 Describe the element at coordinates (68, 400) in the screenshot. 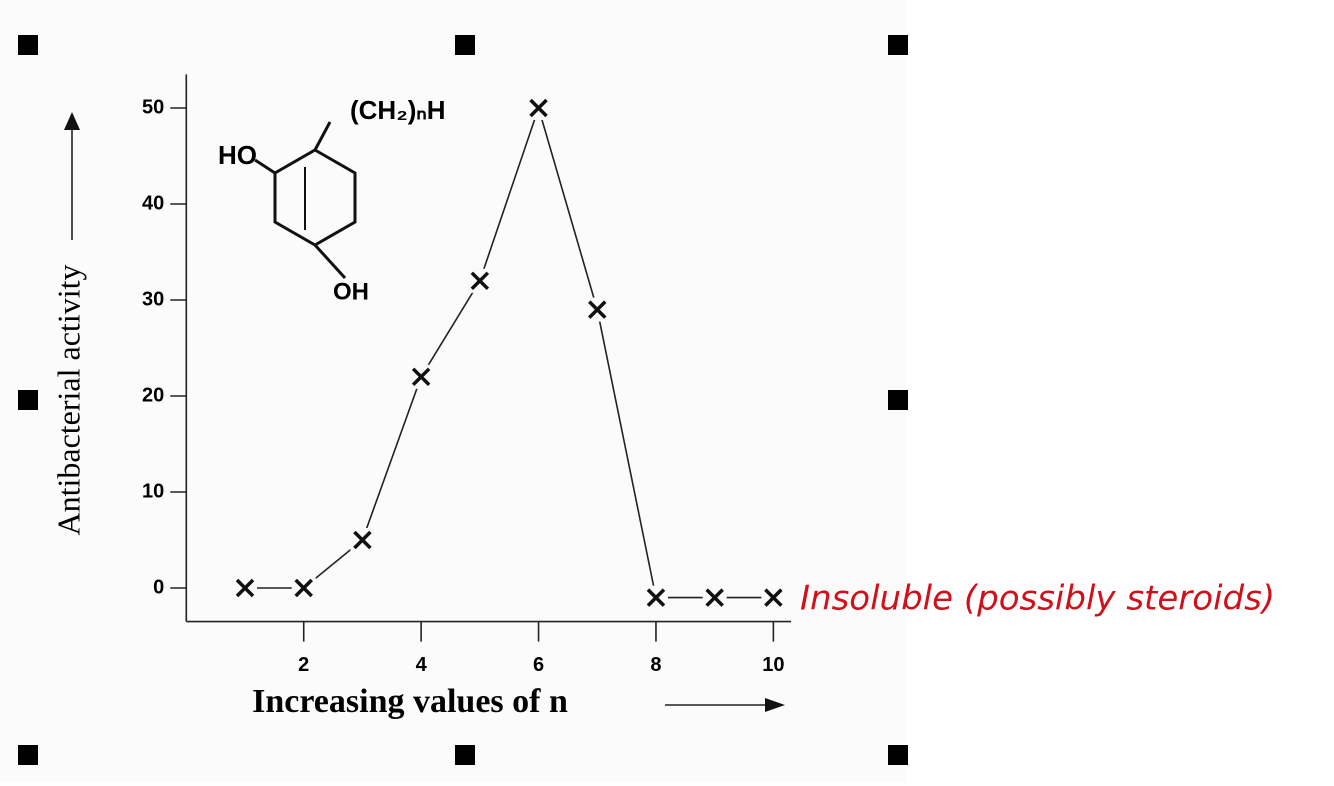

I see `y-axis-label: Antibacterial activity` at that location.